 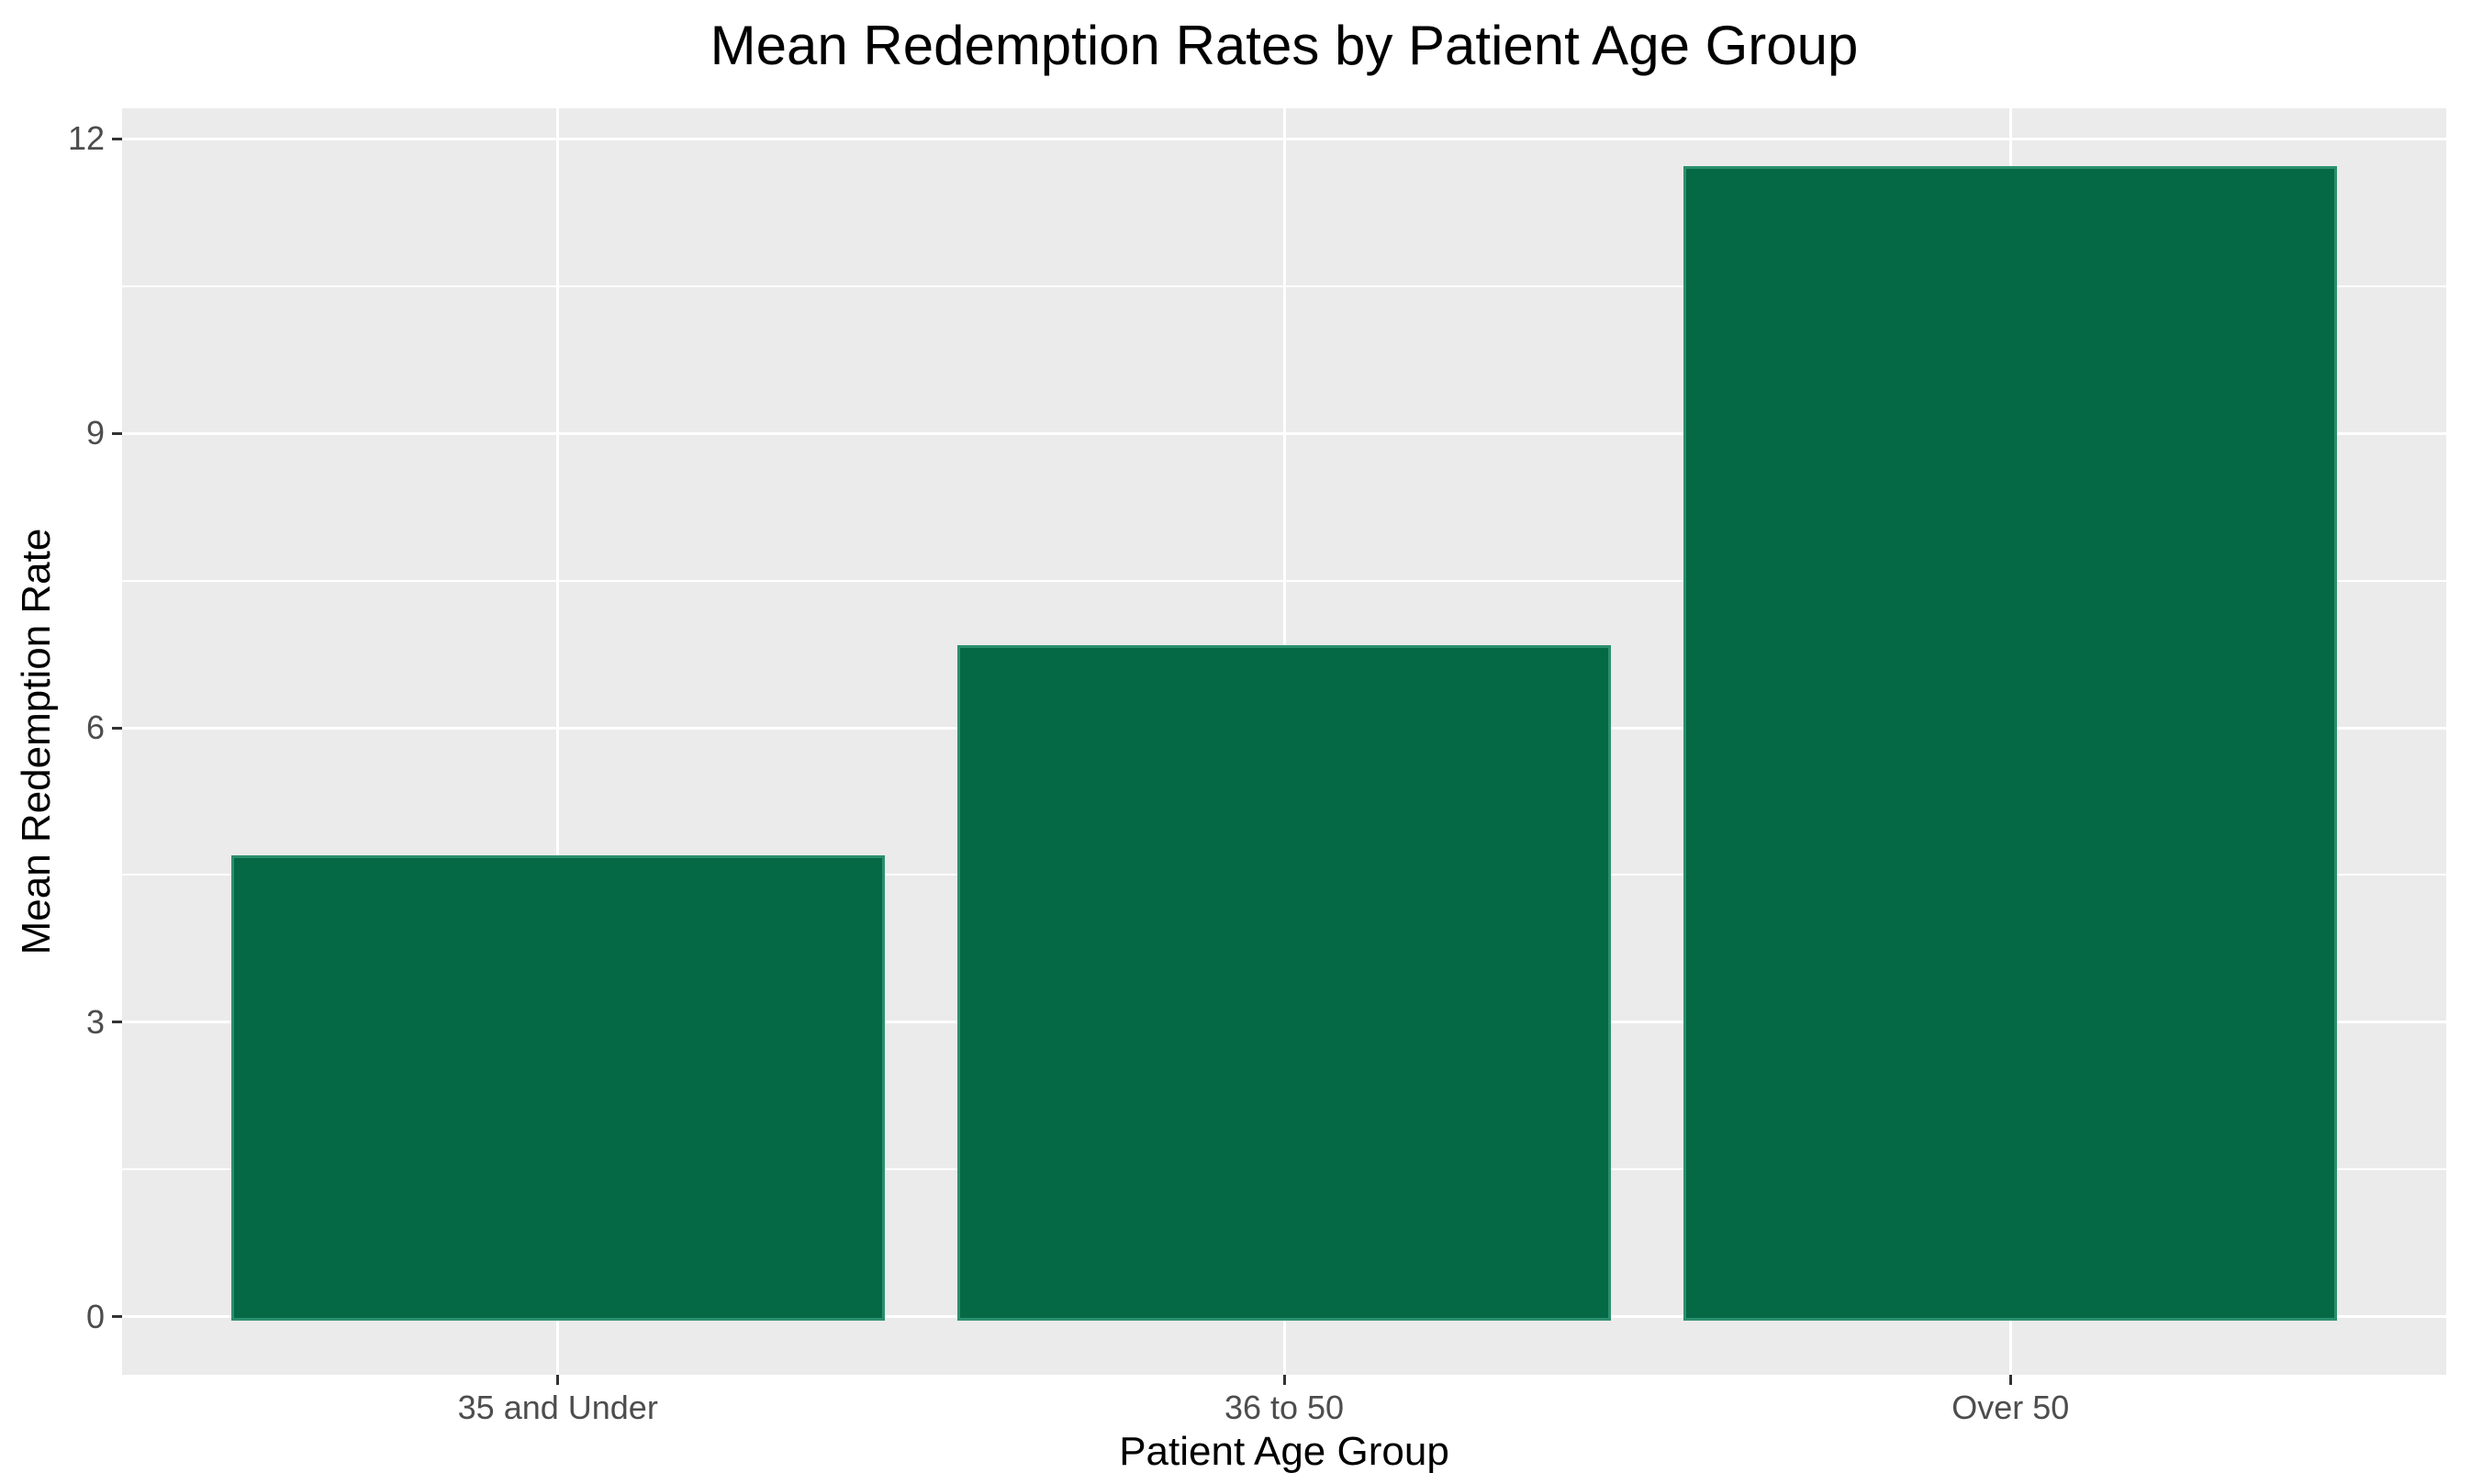 I want to click on y-tick-label: 3, so click(x=95, y=1021).